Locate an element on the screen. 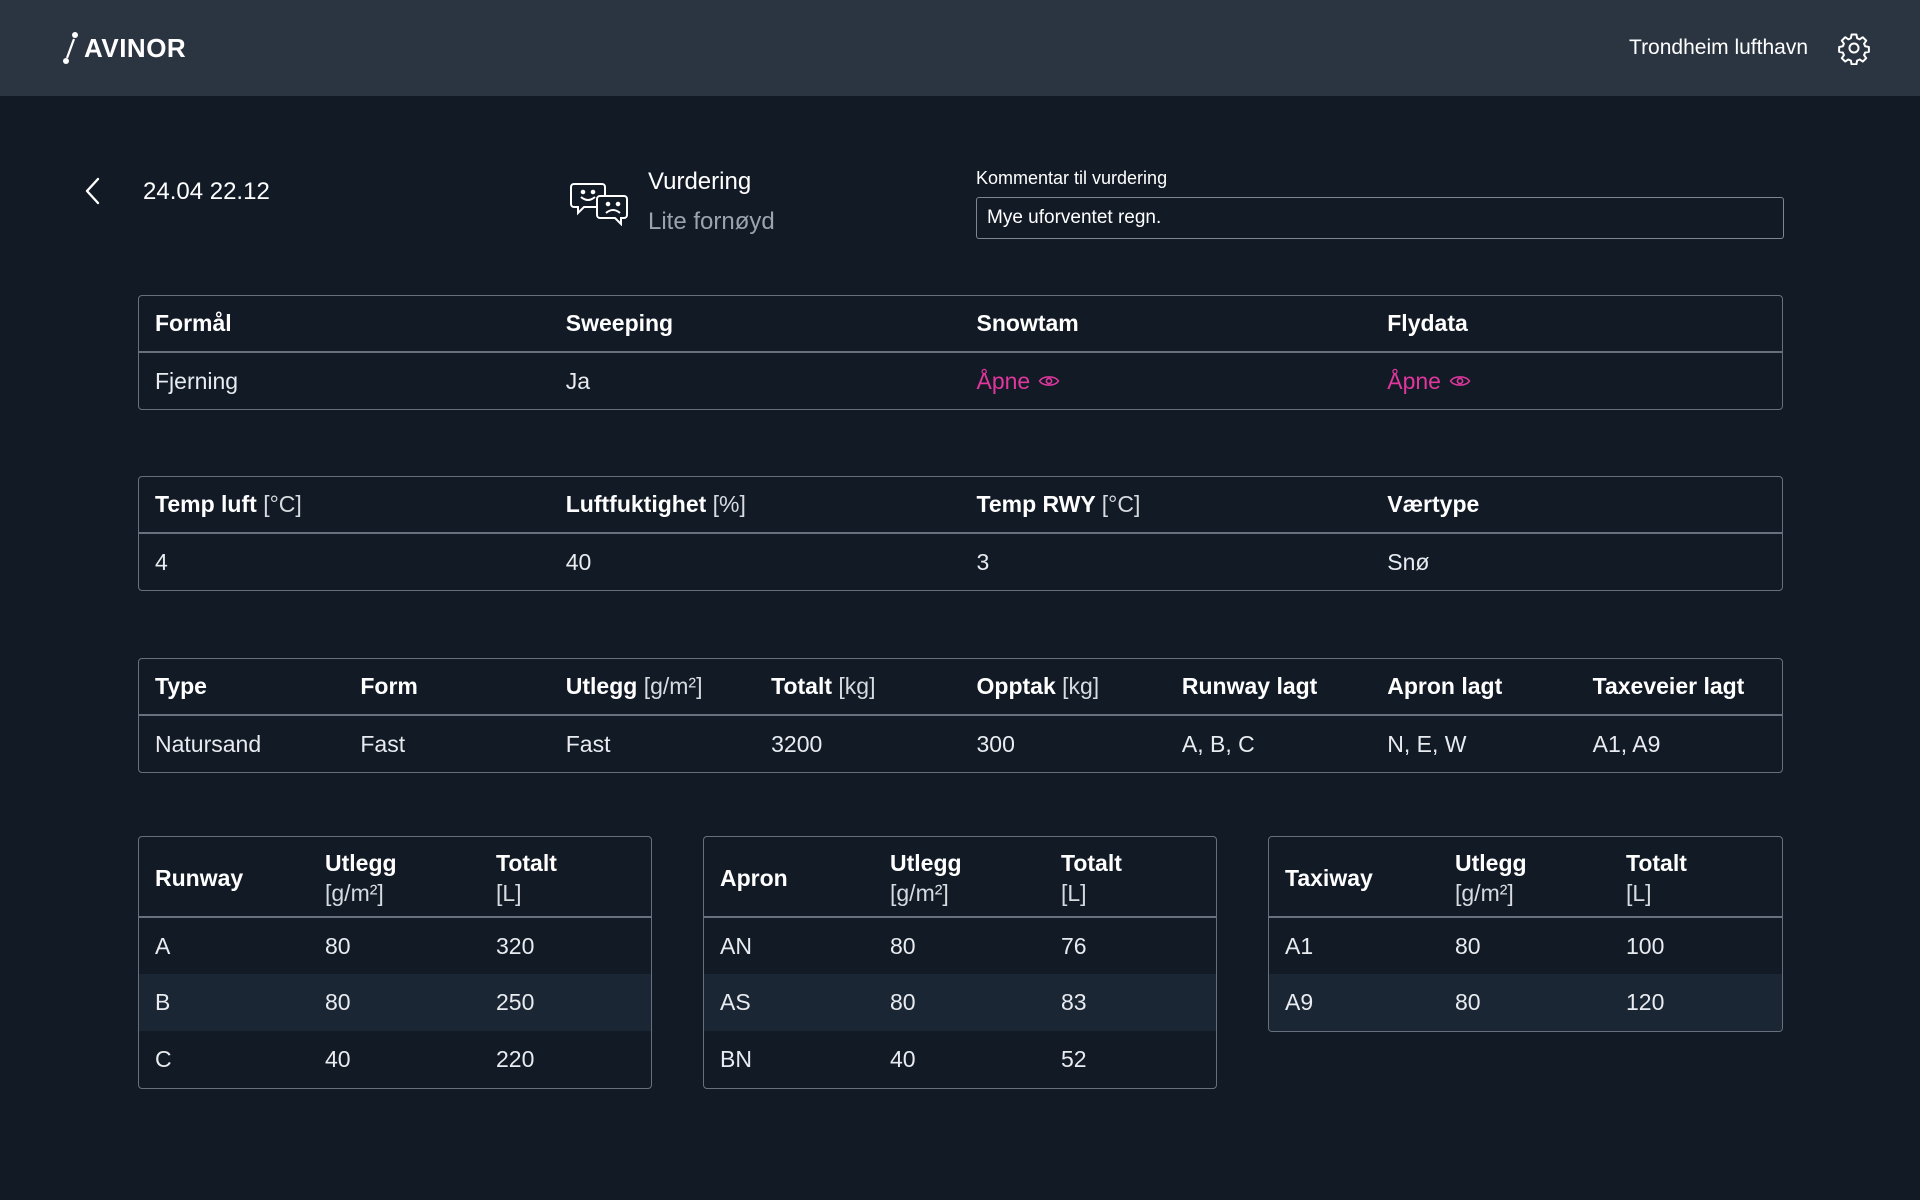  cell-runway-totalt: 250 is located at coordinates (565, 1002).